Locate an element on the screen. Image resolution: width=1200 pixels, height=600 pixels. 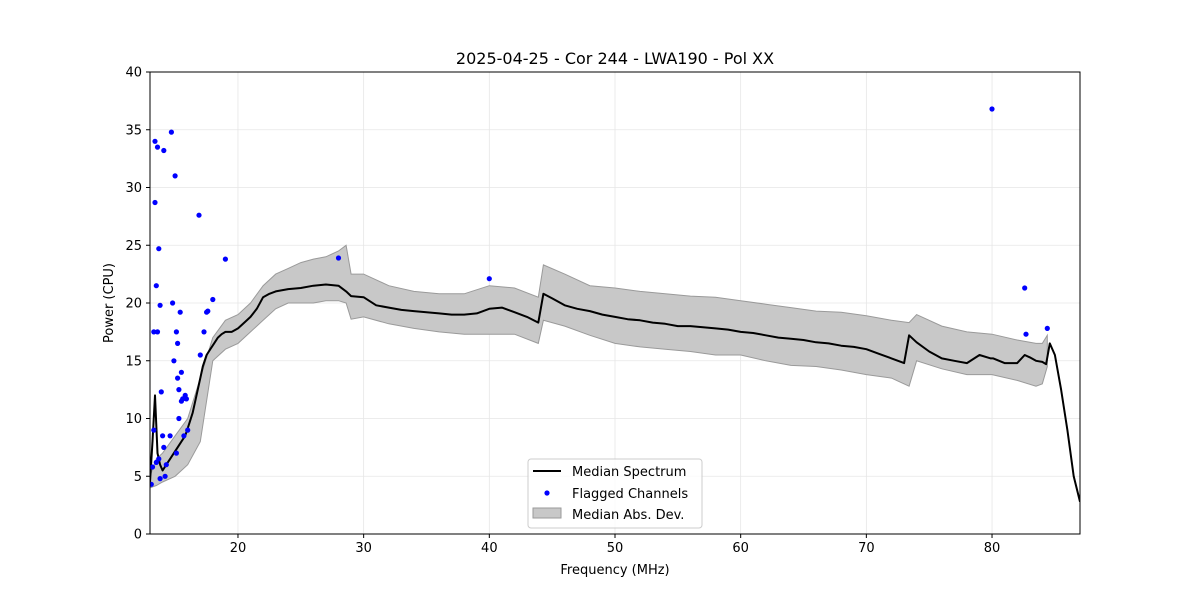
x-tick-label: 50 is located at coordinates (615, 548).